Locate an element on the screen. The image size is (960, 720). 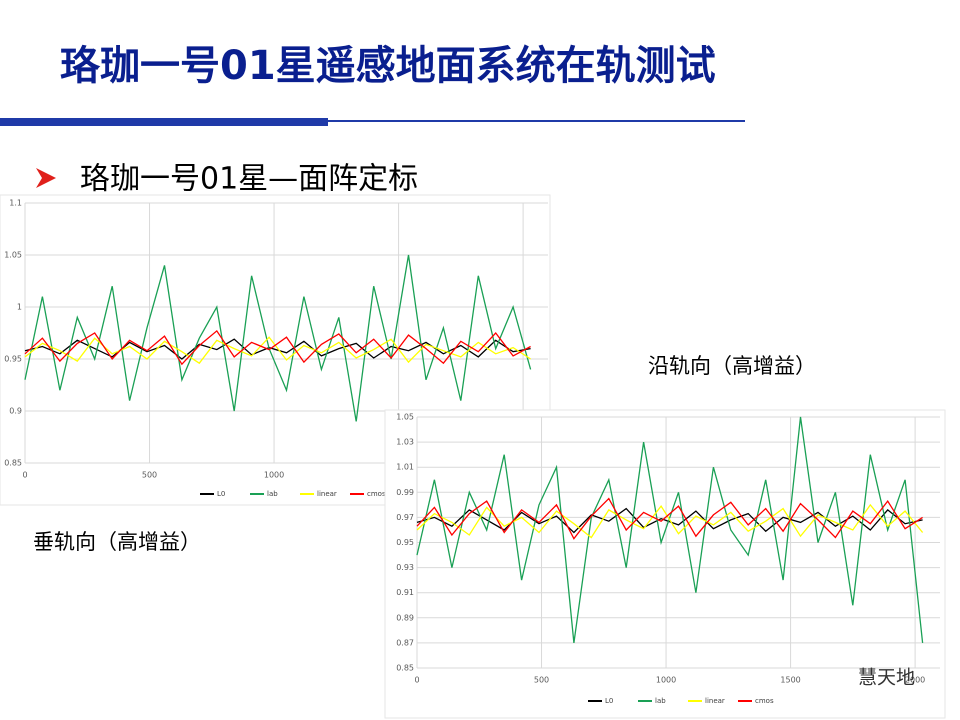
bullet-arrow is located at coordinates (46, 178).